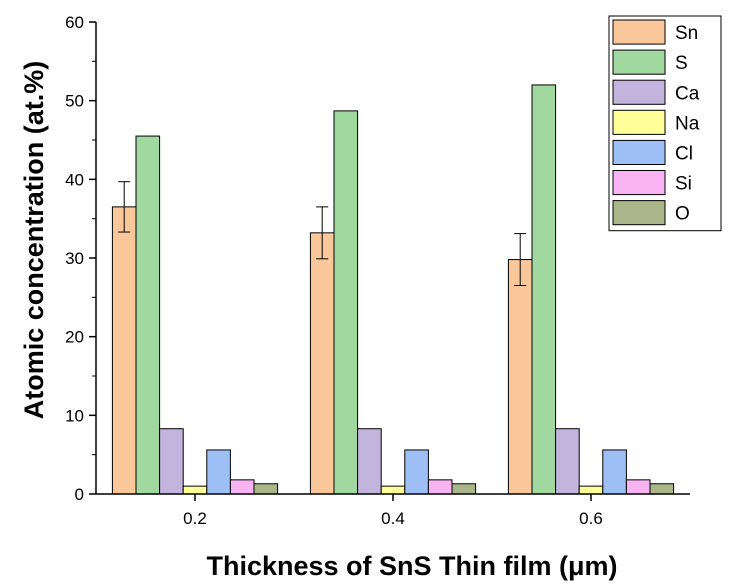  Describe the element at coordinates (464, 489) in the screenshot. I see `bar-o-0.4` at that location.